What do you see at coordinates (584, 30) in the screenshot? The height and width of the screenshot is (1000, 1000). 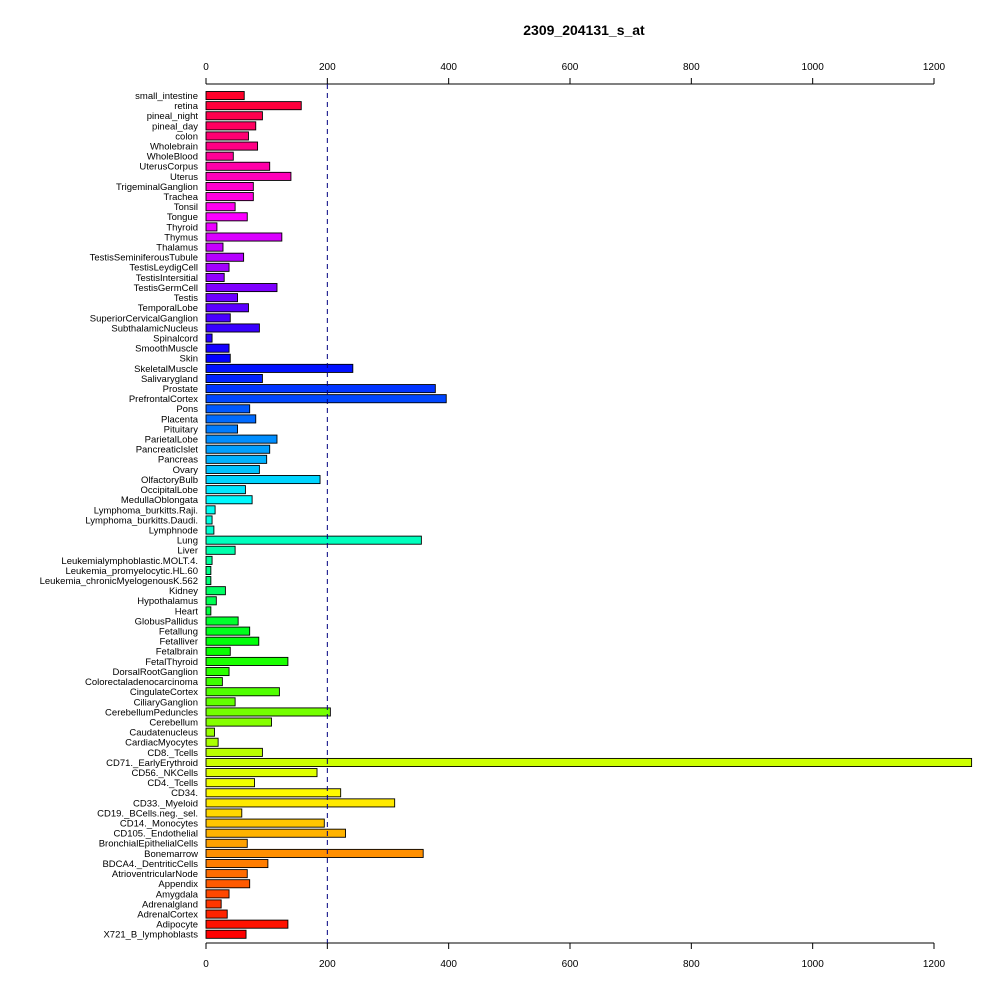 I see `chart-title: 2309_204131_s_at` at bounding box center [584, 30].